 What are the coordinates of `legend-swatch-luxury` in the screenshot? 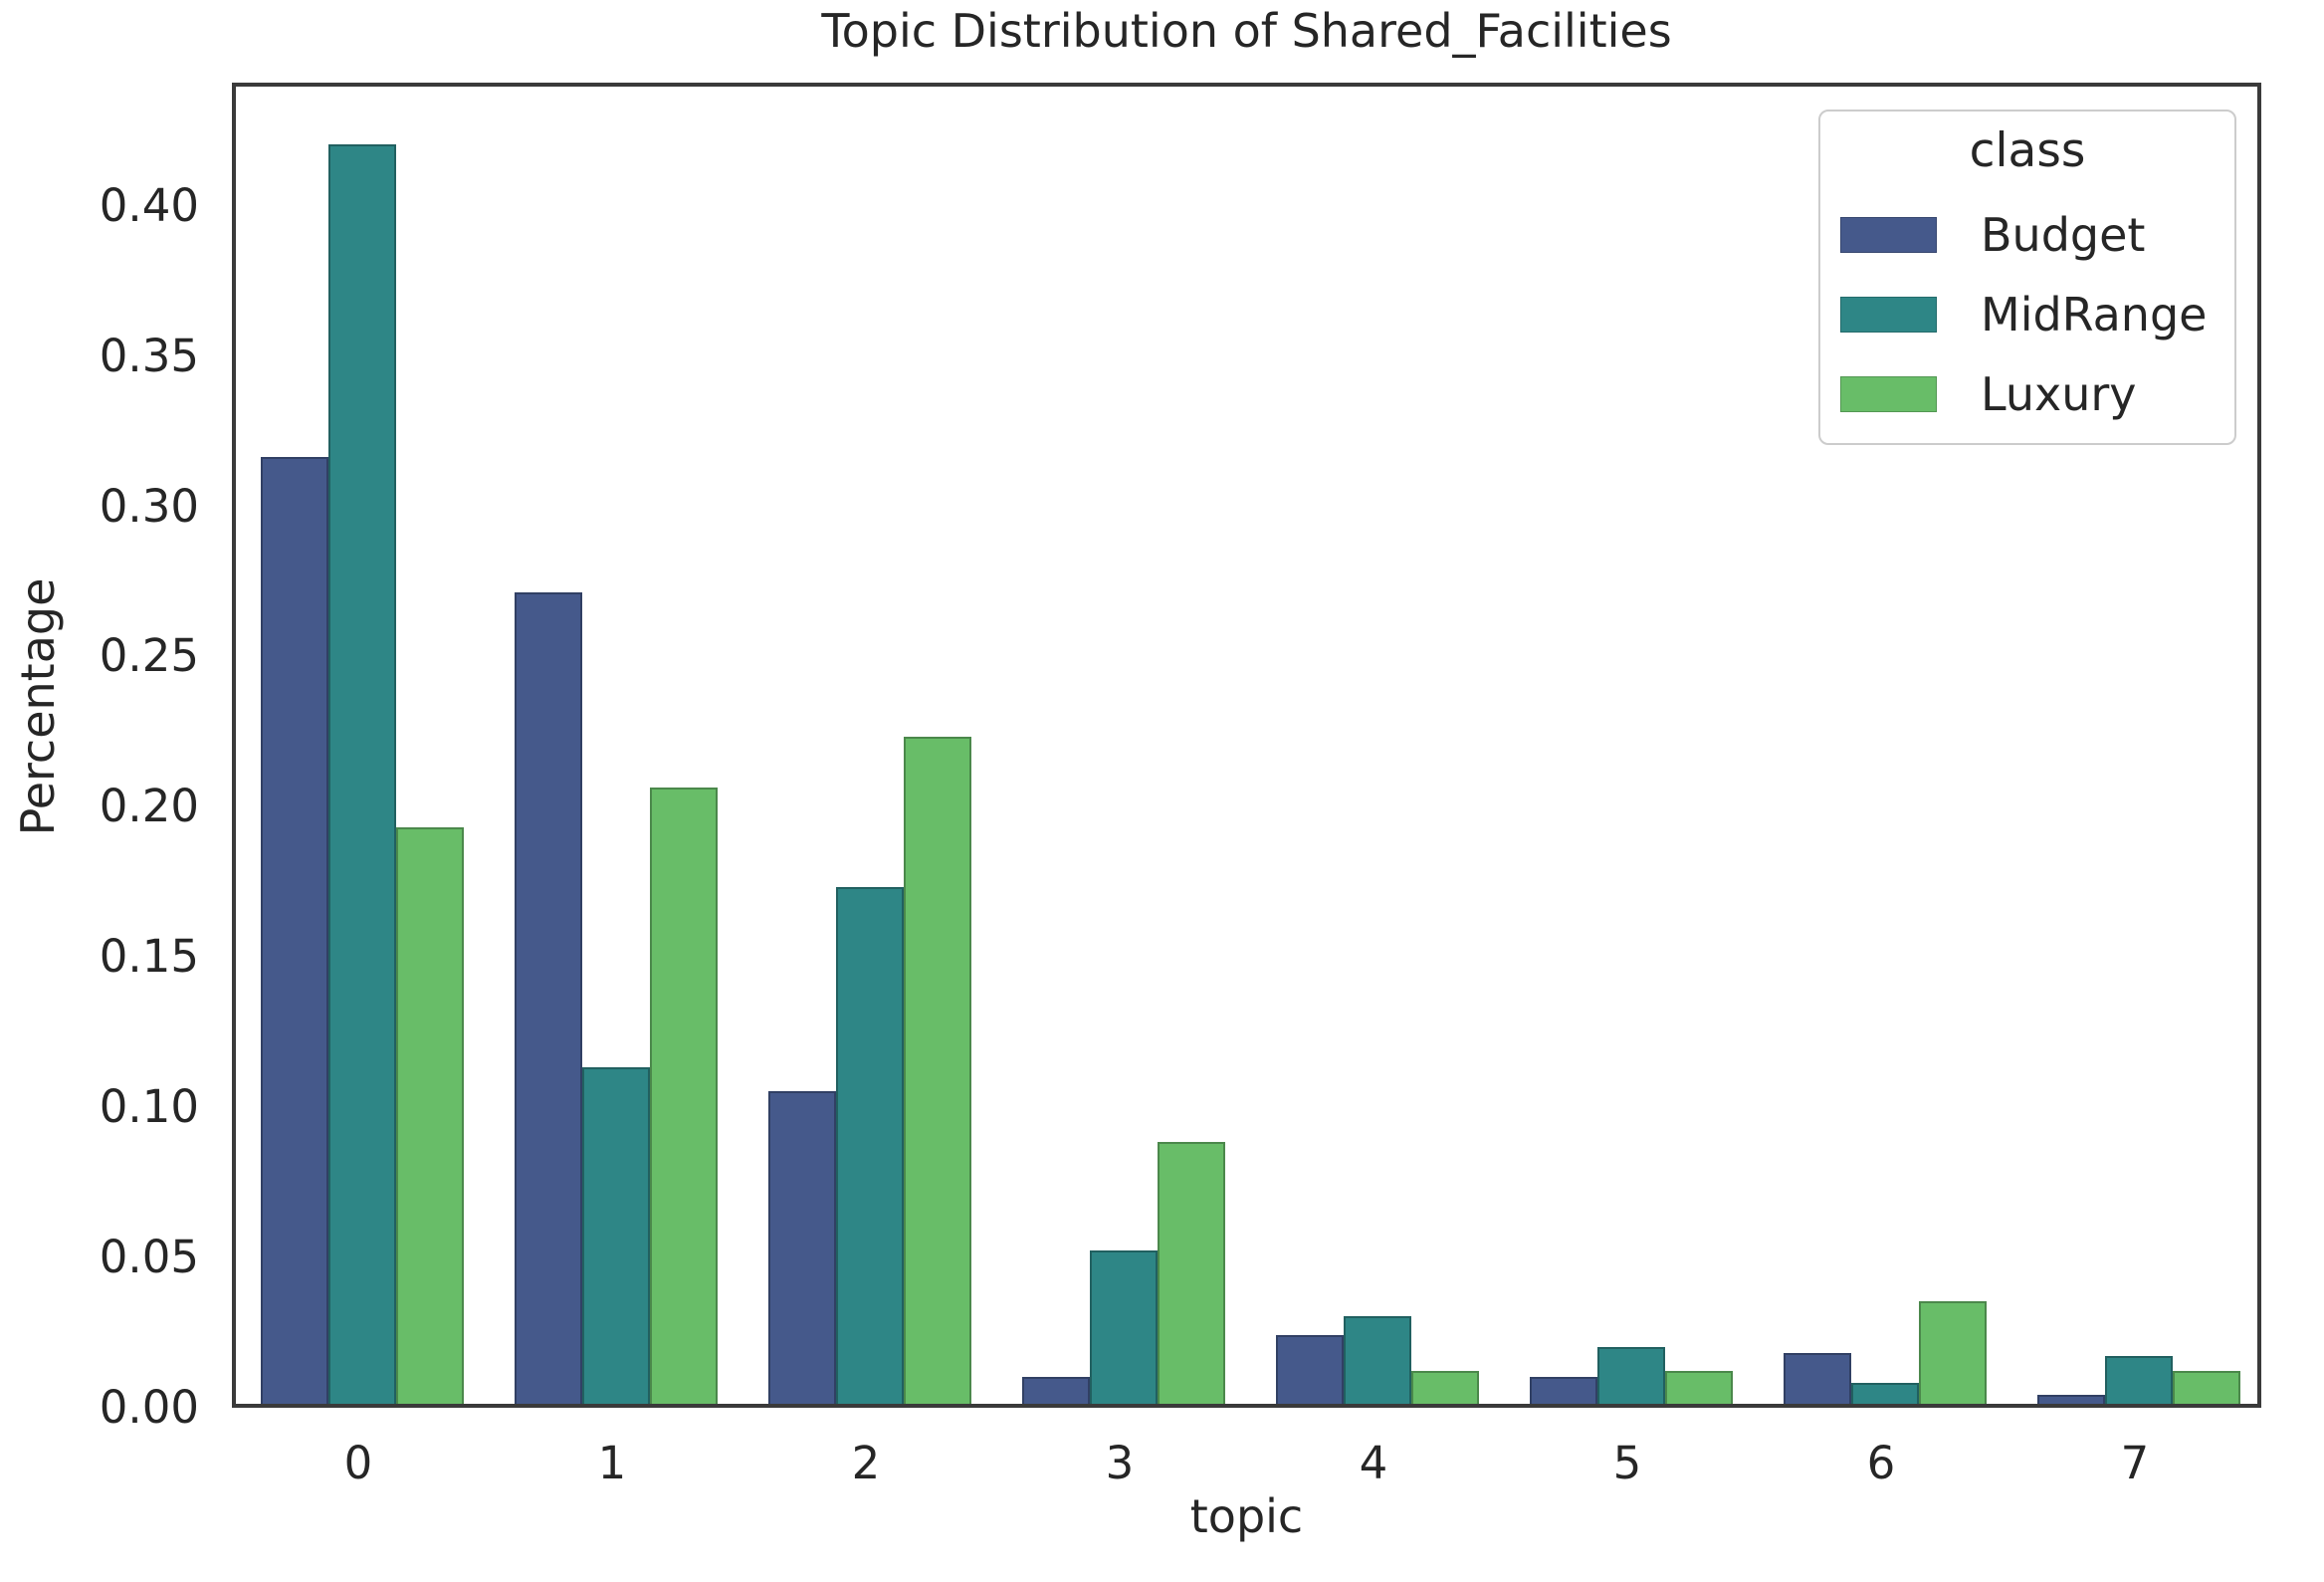 It's located at (1888, 394).